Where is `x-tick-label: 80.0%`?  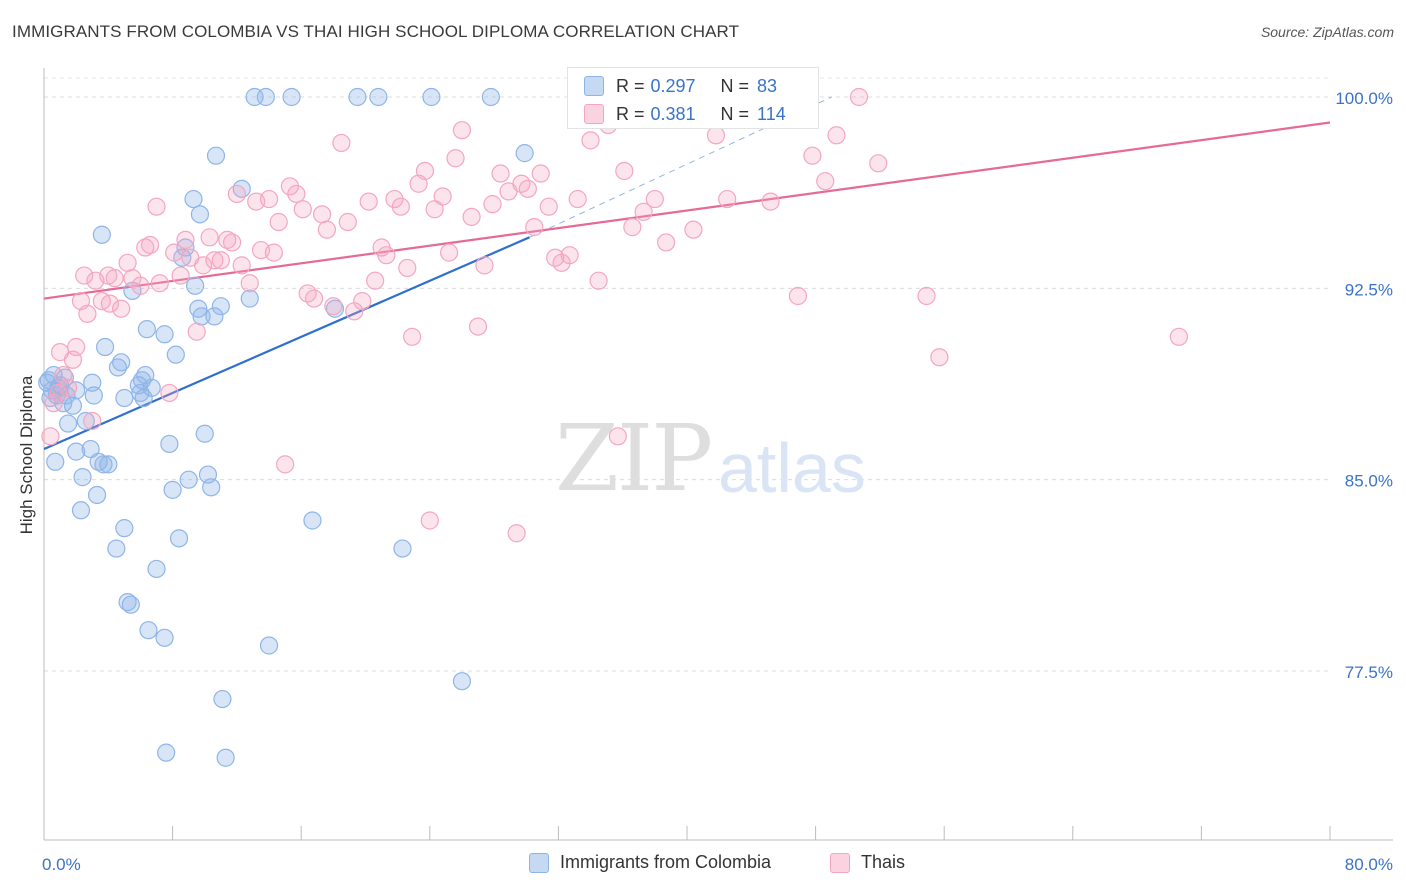
x-tick-label: 80.0% is located at coordinates (1369, 864).